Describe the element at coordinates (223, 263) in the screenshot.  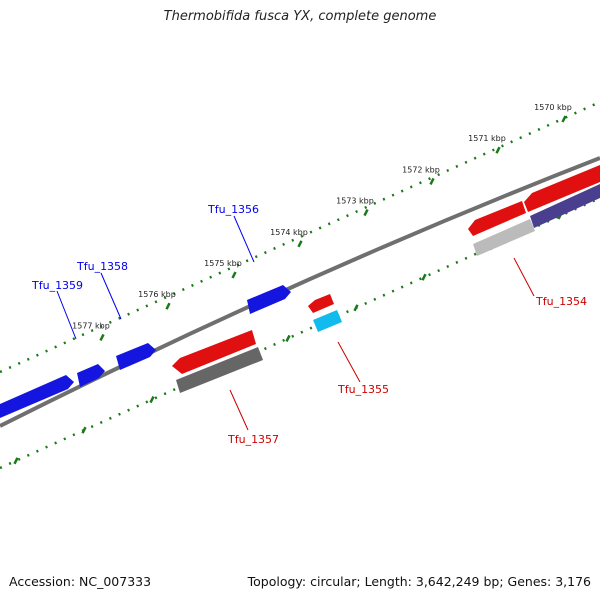
I see `tick-label-5: 1575 kbp` at that location.